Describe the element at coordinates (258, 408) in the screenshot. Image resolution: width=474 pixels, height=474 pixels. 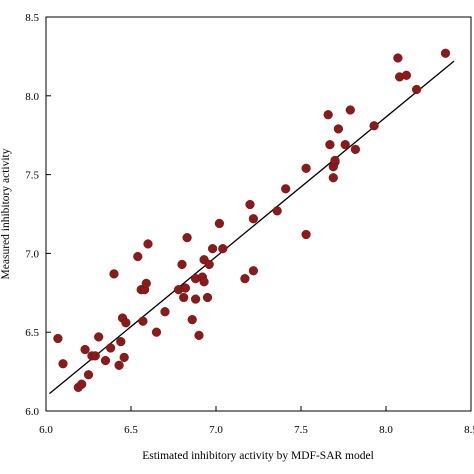
I see `x-axis-ticks` at that location.